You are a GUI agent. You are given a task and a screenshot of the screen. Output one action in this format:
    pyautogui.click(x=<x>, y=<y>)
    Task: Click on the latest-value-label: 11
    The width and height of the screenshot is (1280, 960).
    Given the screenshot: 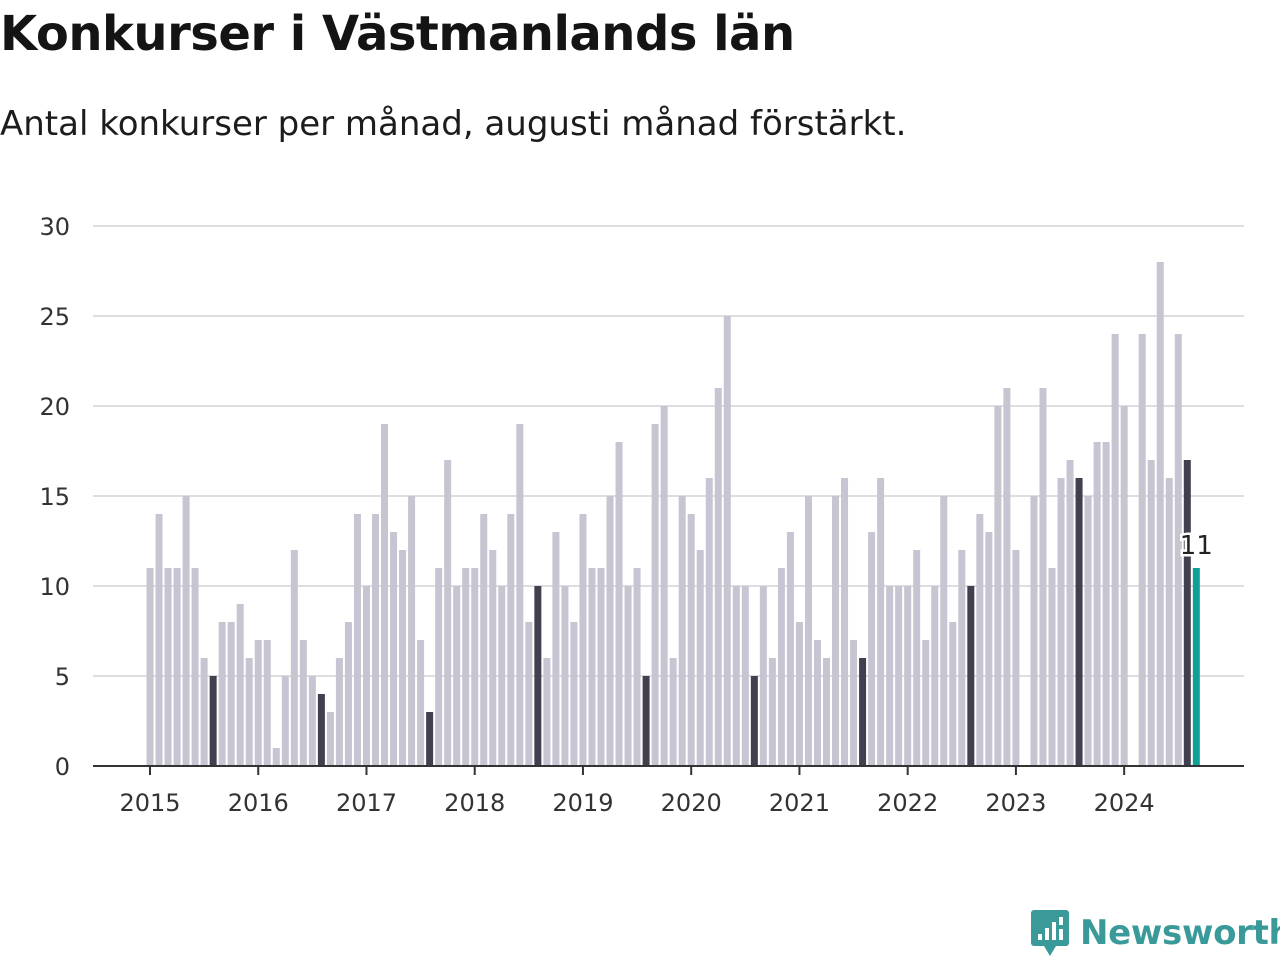 What is the action you would take?
    pyautogui.click(x=1196, y=546)
    